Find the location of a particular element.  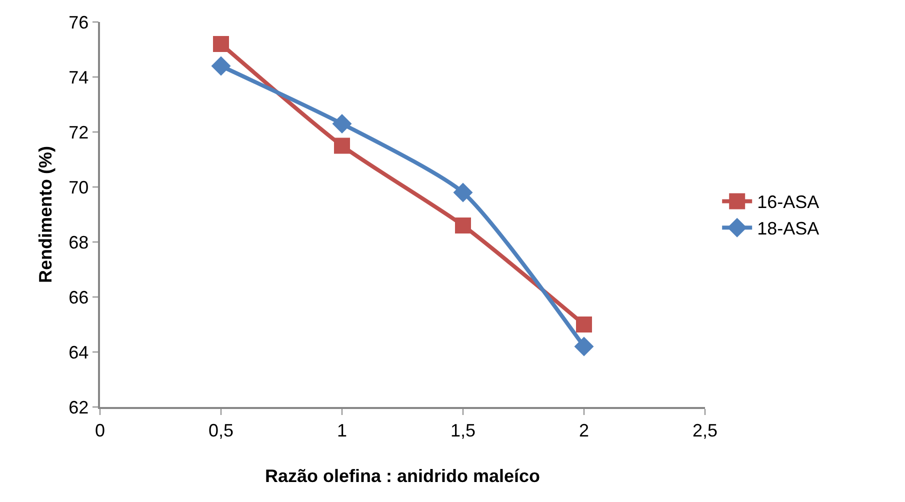

y-tick-label: 64 is located at coordinates (78, 352).